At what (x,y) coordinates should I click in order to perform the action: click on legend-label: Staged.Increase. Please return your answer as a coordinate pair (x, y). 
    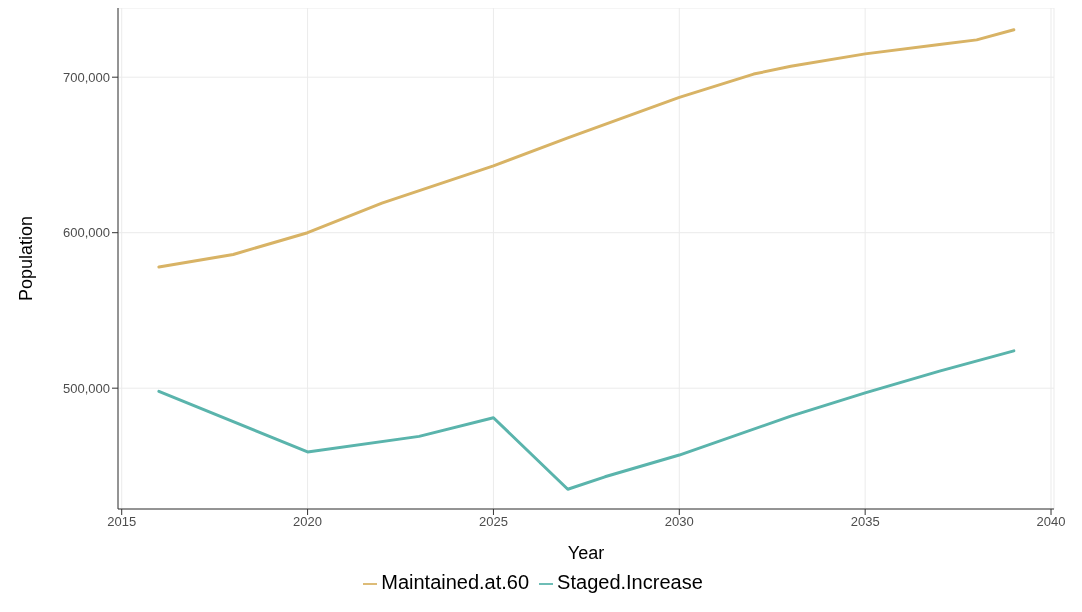
    Looking at the image, I should click on (630, 582).